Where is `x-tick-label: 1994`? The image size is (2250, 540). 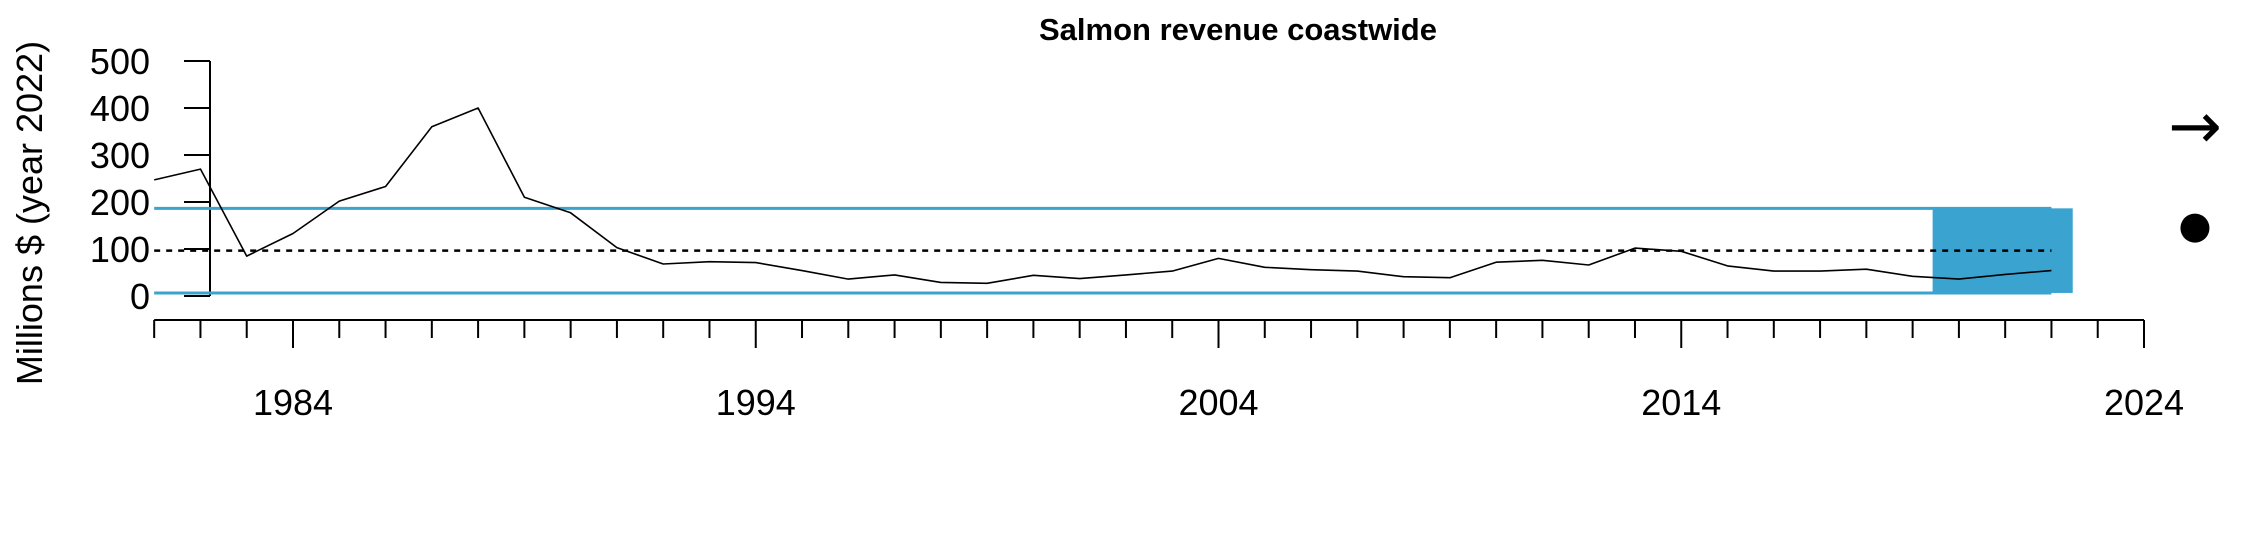 x-tick-label: 1994 is located at coordinates (756, 402).